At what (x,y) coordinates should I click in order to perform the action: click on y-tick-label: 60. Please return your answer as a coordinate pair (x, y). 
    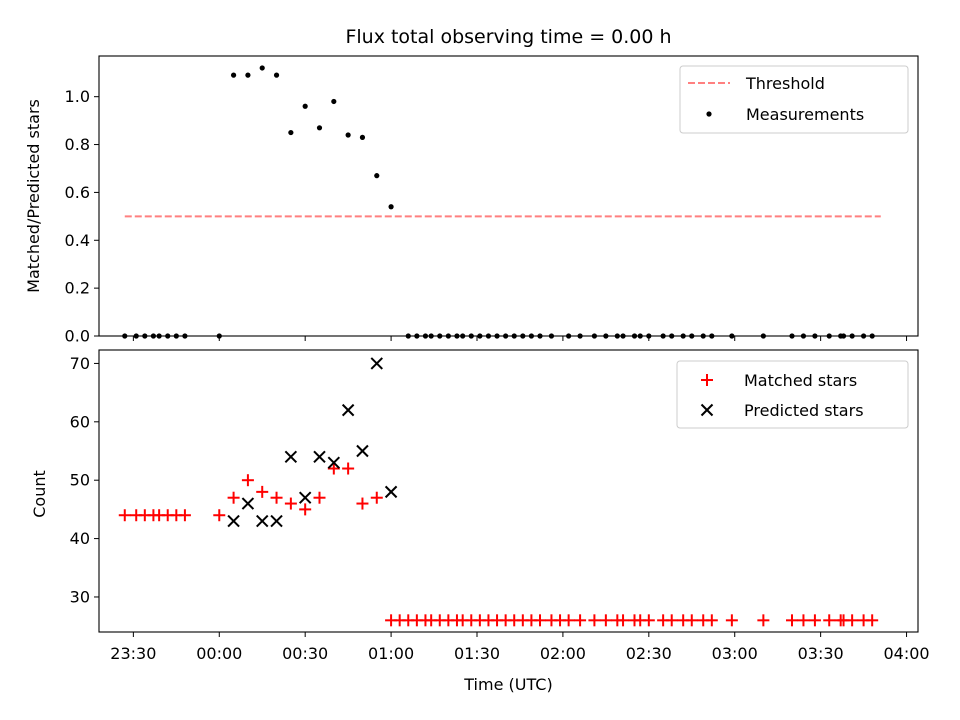
    Looking at the image, I should click on (80, 421).